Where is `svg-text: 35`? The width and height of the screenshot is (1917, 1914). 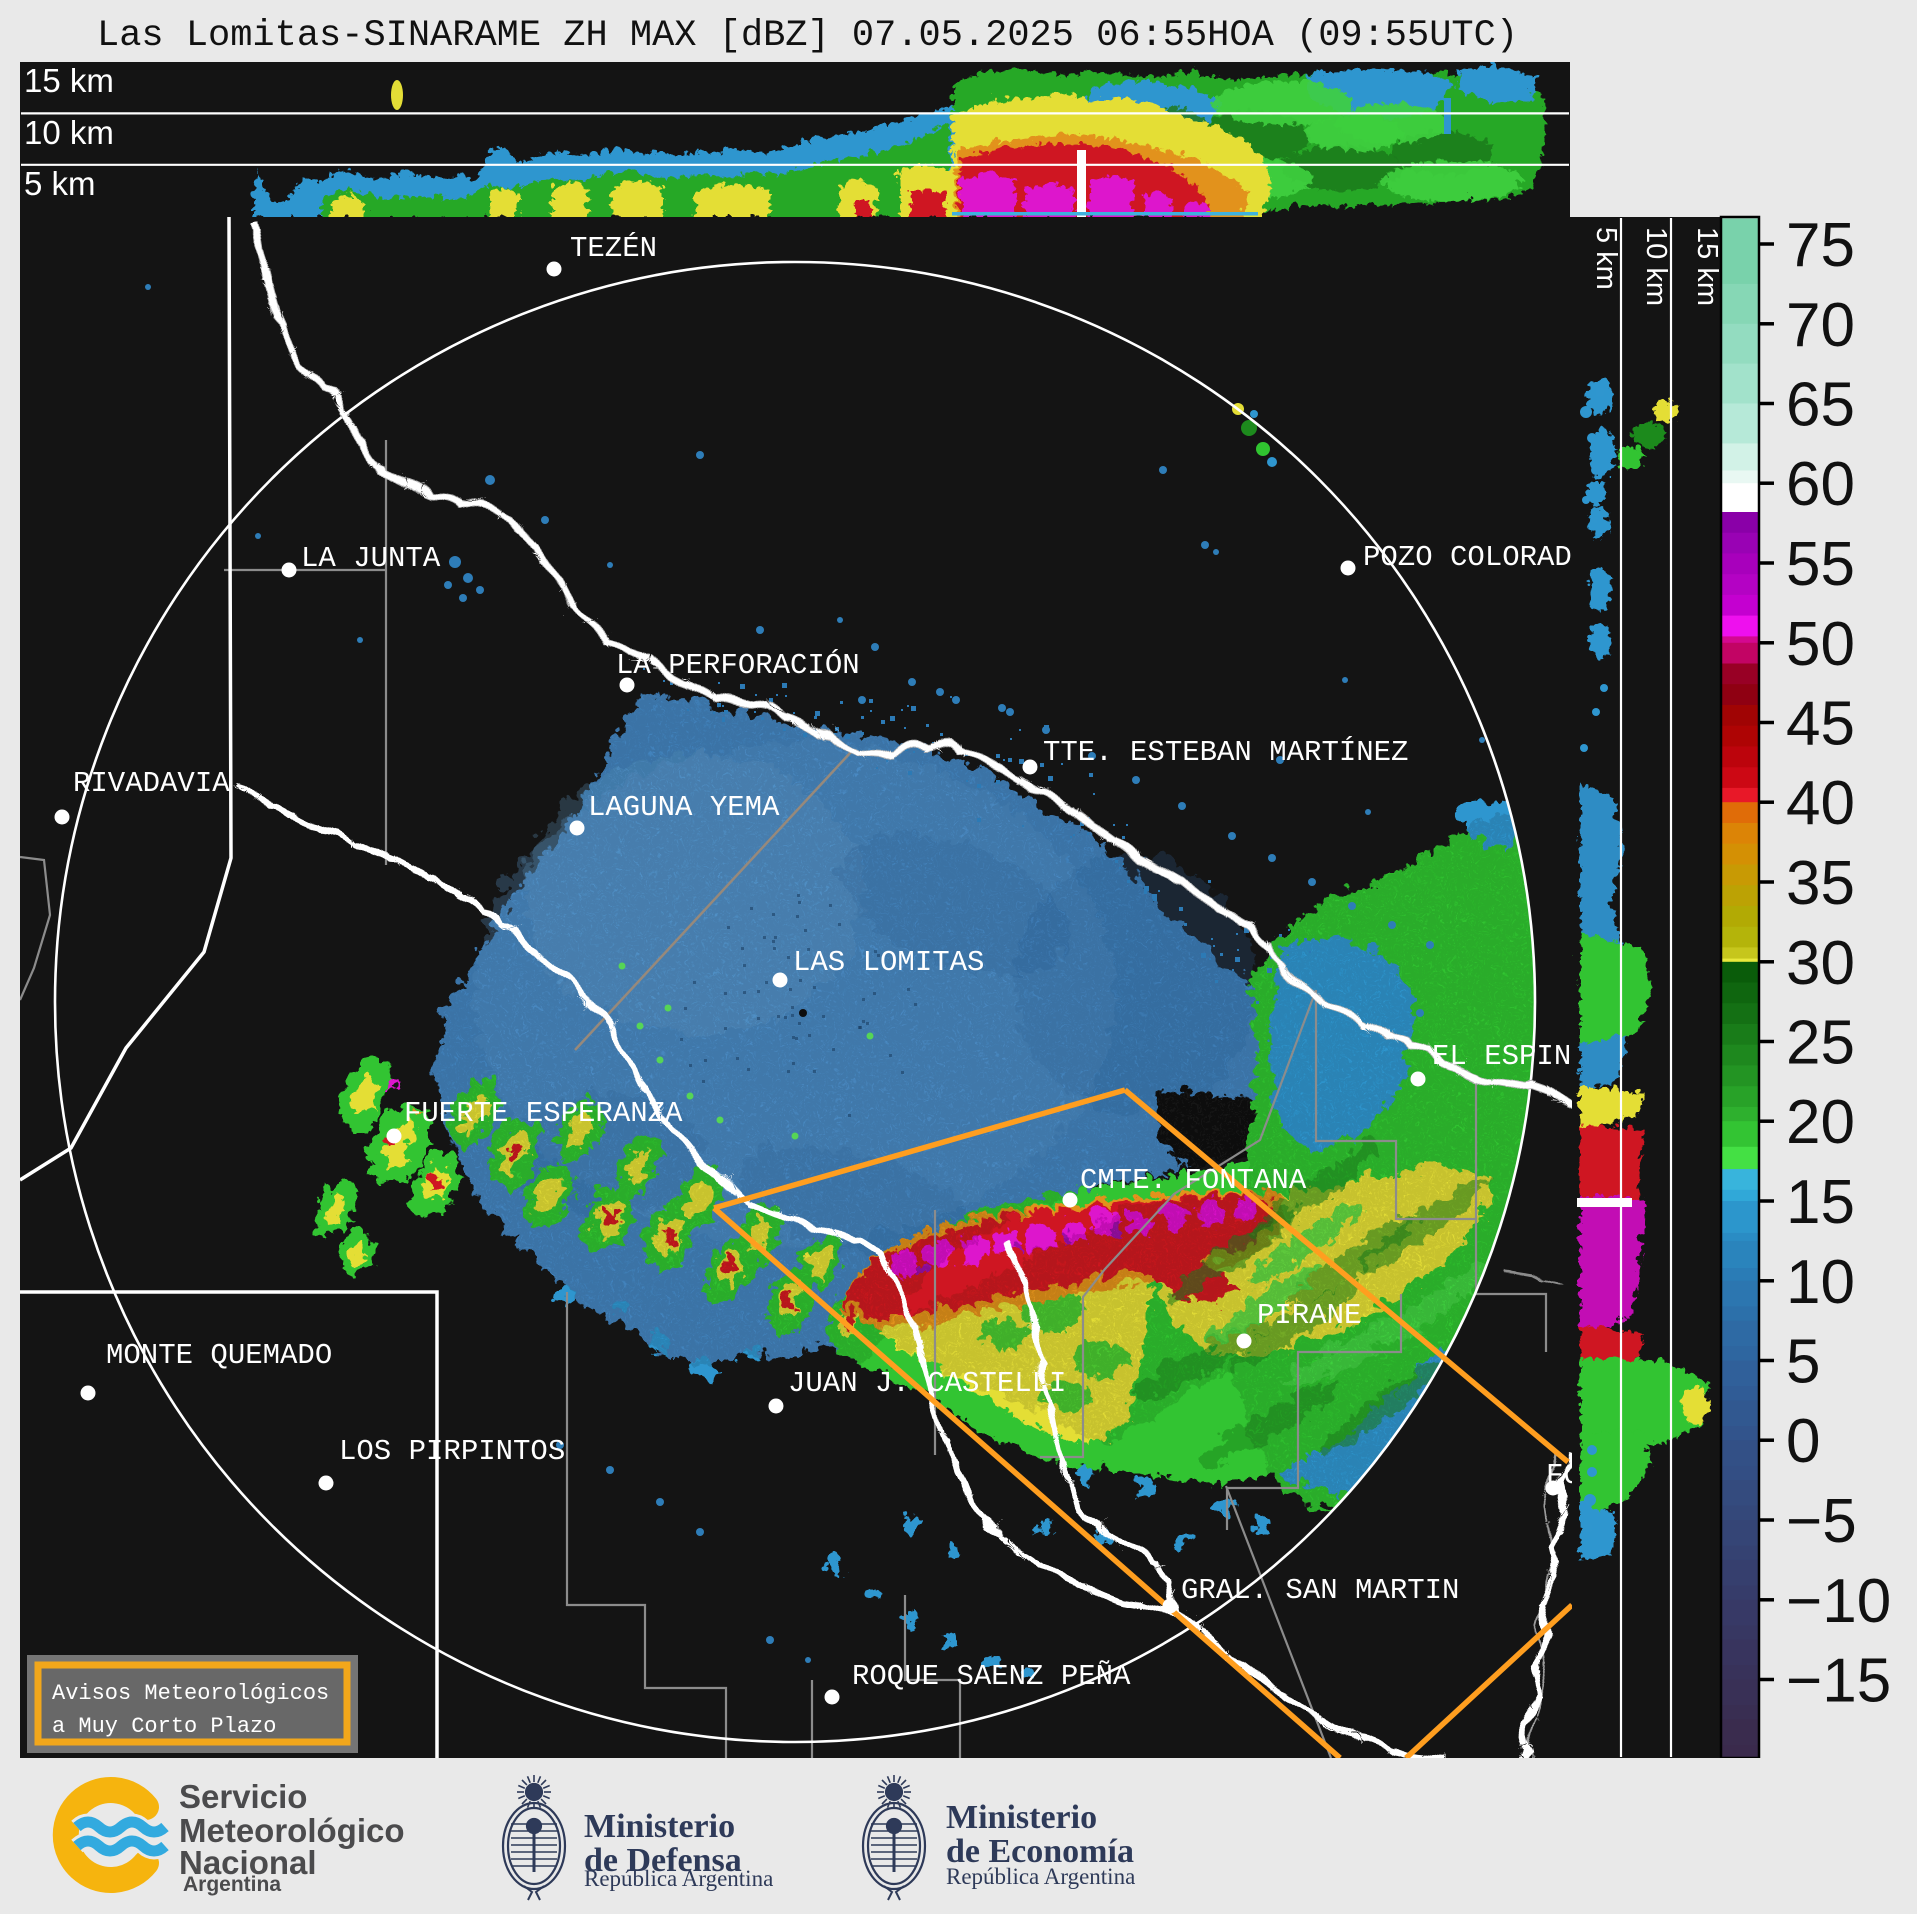
svg-text: 35 is located at coordinates (1820, 883).